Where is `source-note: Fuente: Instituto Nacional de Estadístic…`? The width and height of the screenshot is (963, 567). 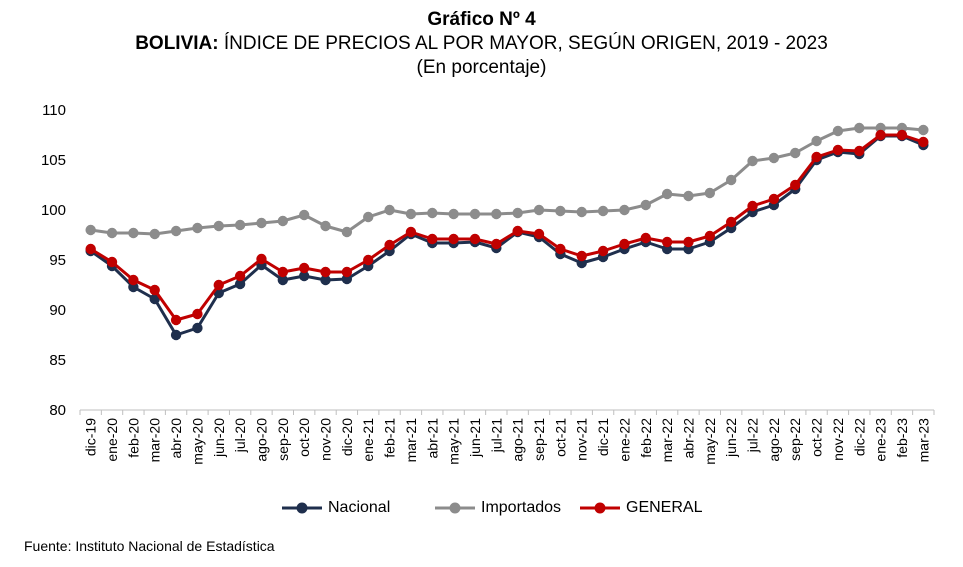 source-note: Fuente: Instituto Nacional de Estadístic… is located at coordinates (149, 546).